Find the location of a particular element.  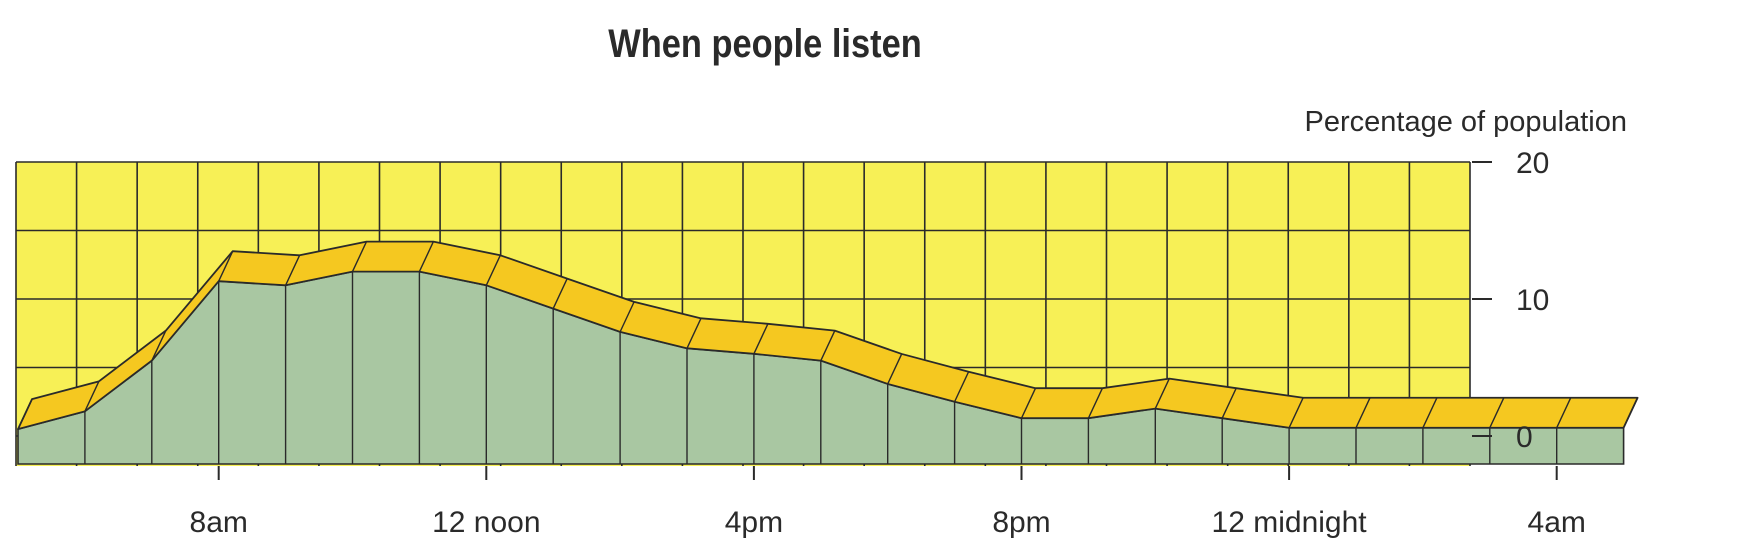

y-tick-label: 0 is located at coordinates (1524, 437).